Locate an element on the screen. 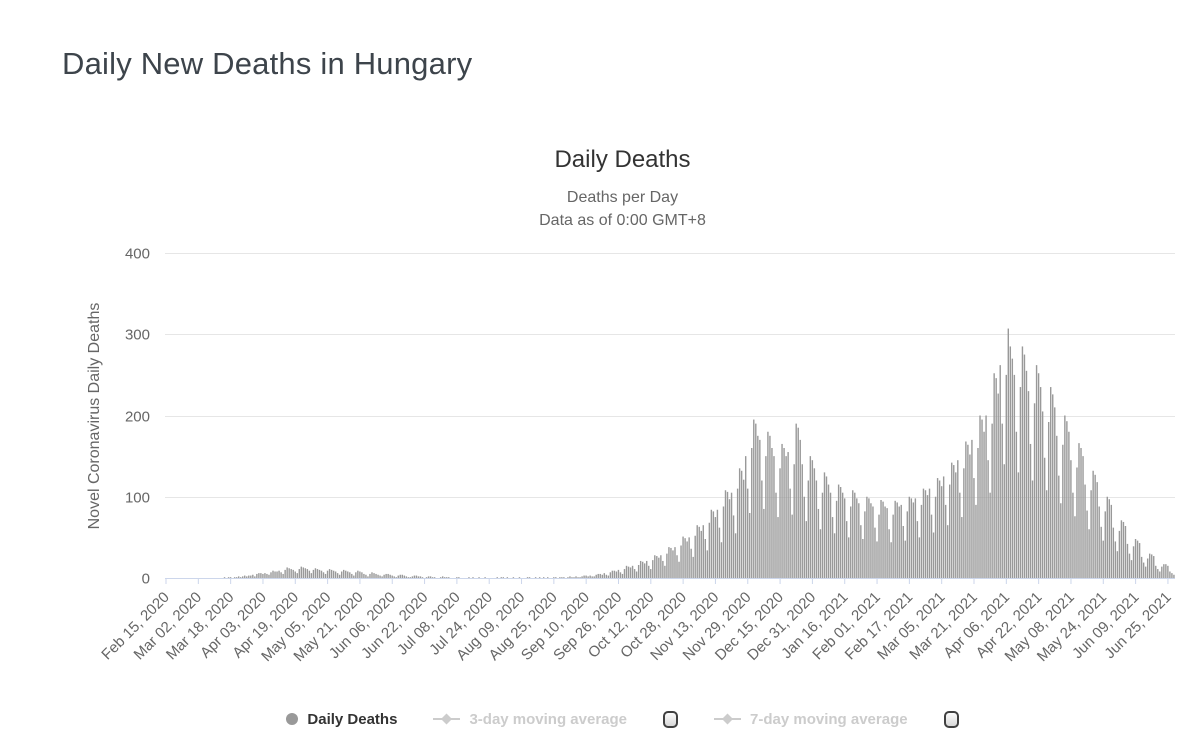 Image resolution: width=1200 pixels, height=748 pixels. checkbox-7-day-moving-average is located at coordinates (951, 719).